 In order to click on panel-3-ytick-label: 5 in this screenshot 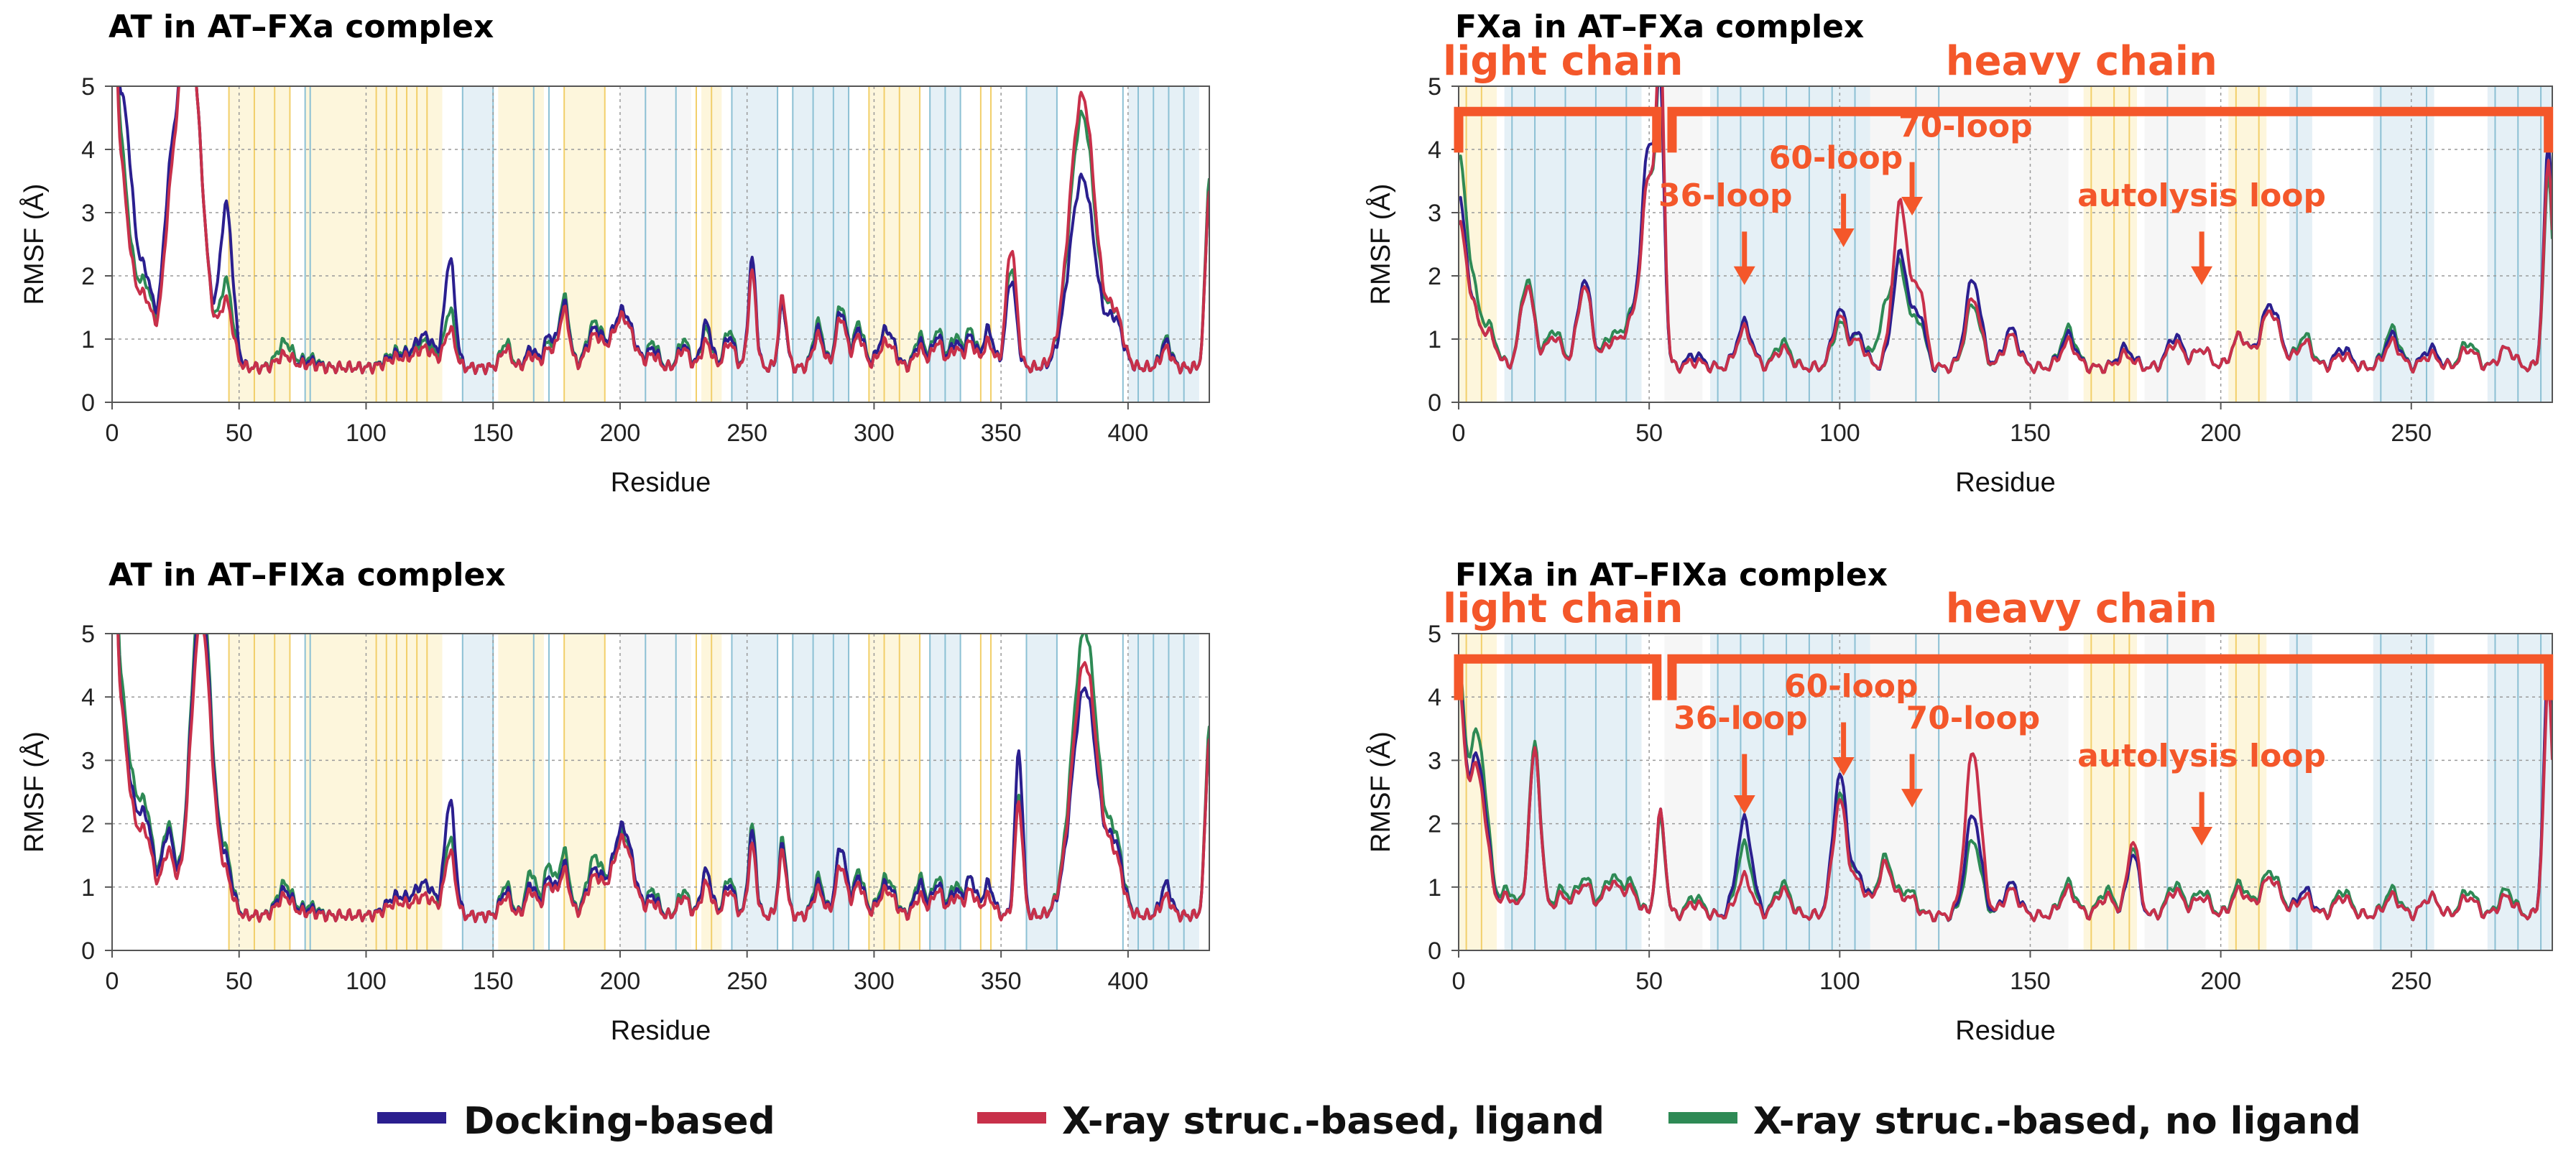, I will do `click(88, 634)`.